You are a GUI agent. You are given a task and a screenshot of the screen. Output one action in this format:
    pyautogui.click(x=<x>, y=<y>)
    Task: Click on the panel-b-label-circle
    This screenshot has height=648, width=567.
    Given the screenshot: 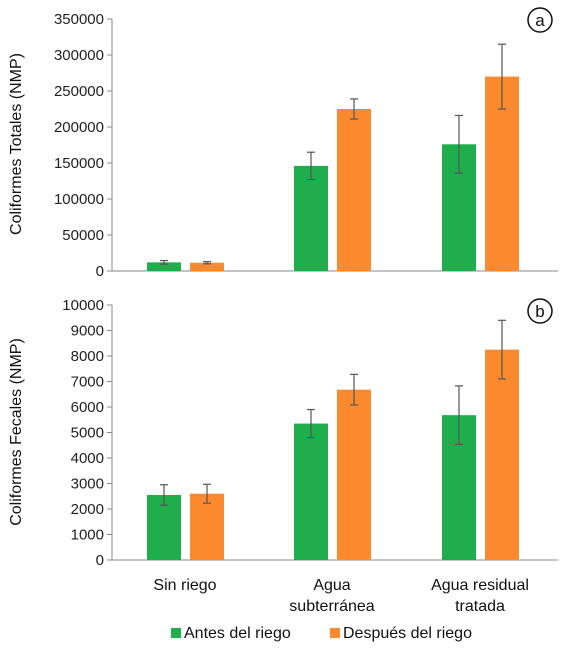 What is the action you would take?
    pyautogui.click(x=540, y=311)
    